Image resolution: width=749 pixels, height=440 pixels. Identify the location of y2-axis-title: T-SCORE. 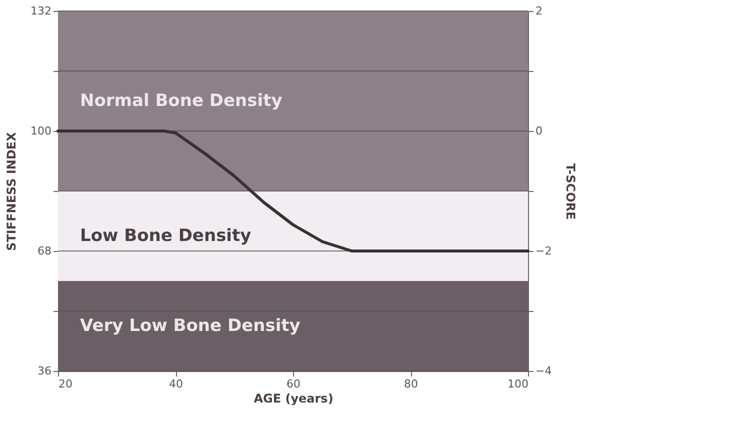
(571, 191).